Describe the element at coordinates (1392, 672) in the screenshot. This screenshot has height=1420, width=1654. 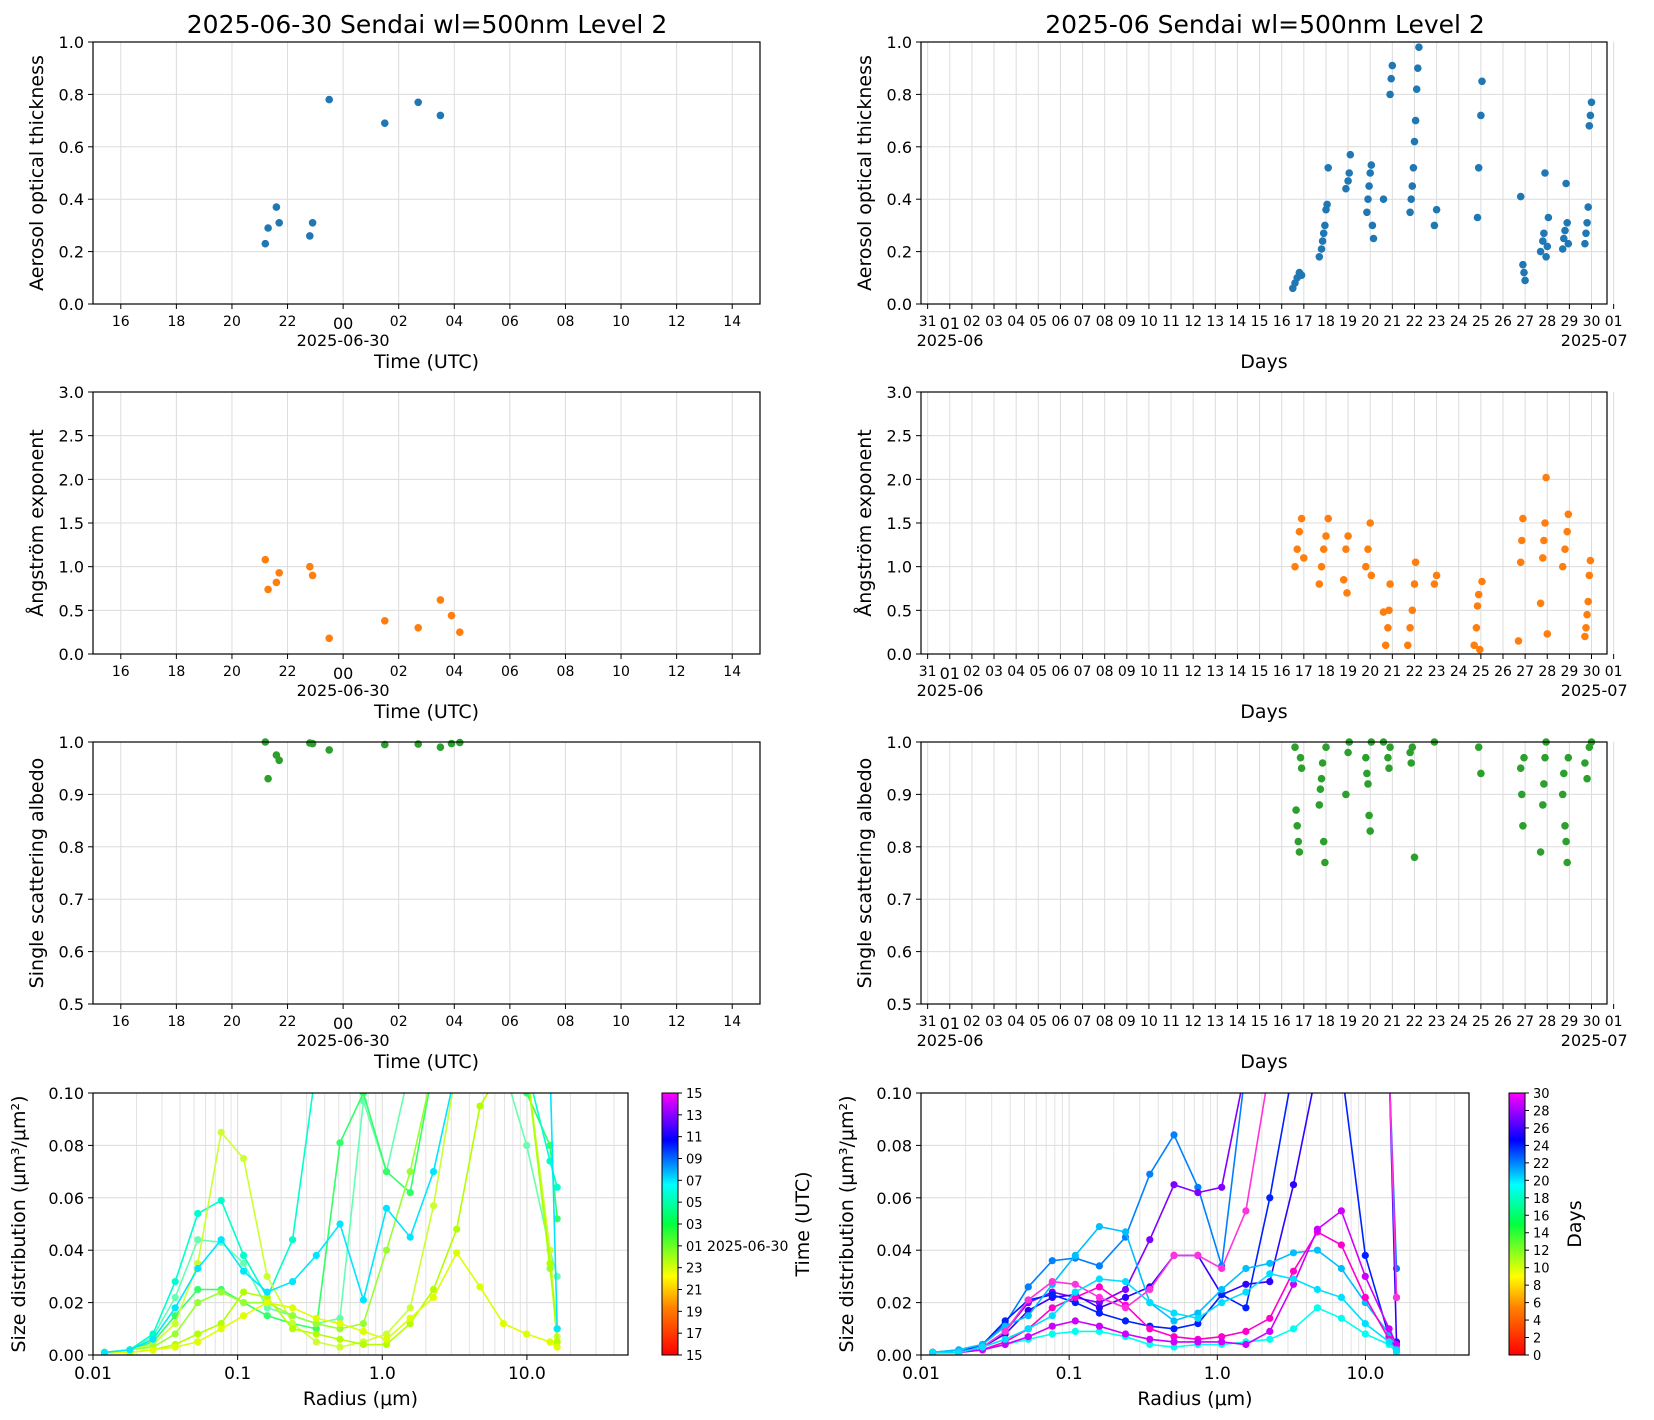
I see `x-tick-label: 21` at that location.